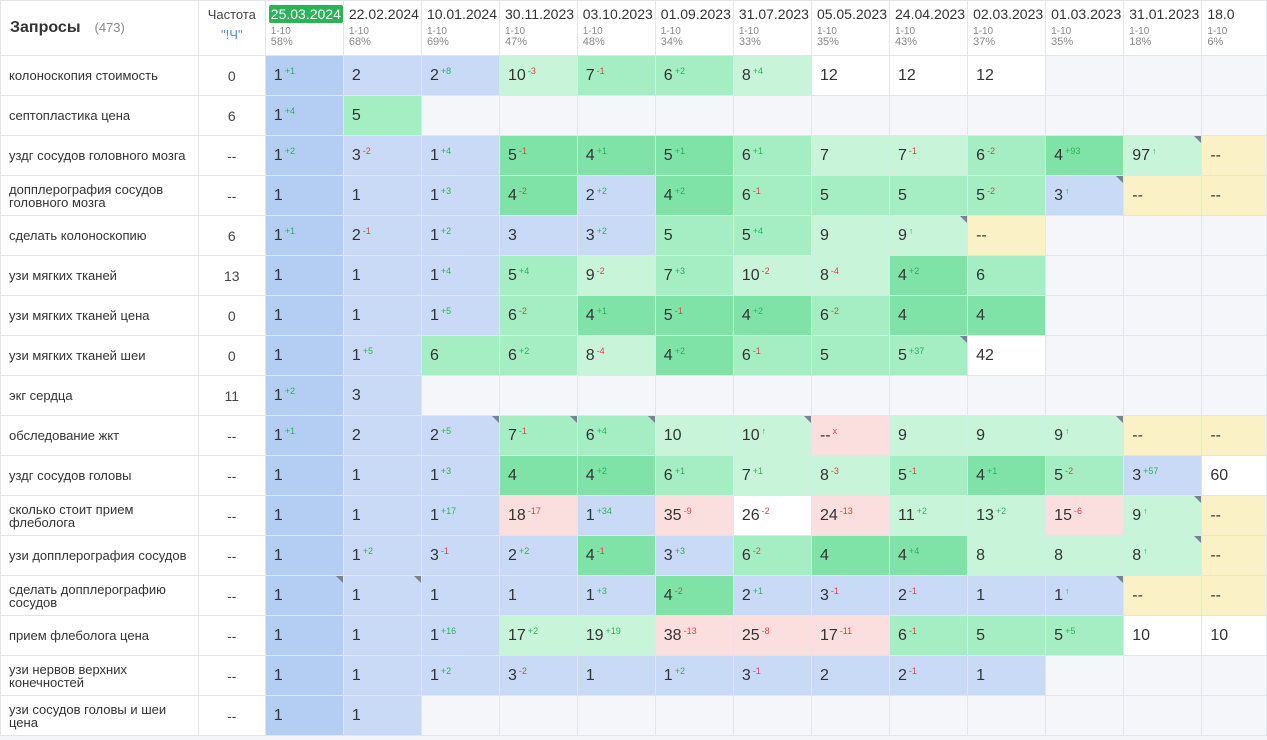 The width and height of the screenshot is (1267, 740). Describe the element at coordinates (99, 395) in the screenshot. I see `query-cell: экг сердца` at that location.